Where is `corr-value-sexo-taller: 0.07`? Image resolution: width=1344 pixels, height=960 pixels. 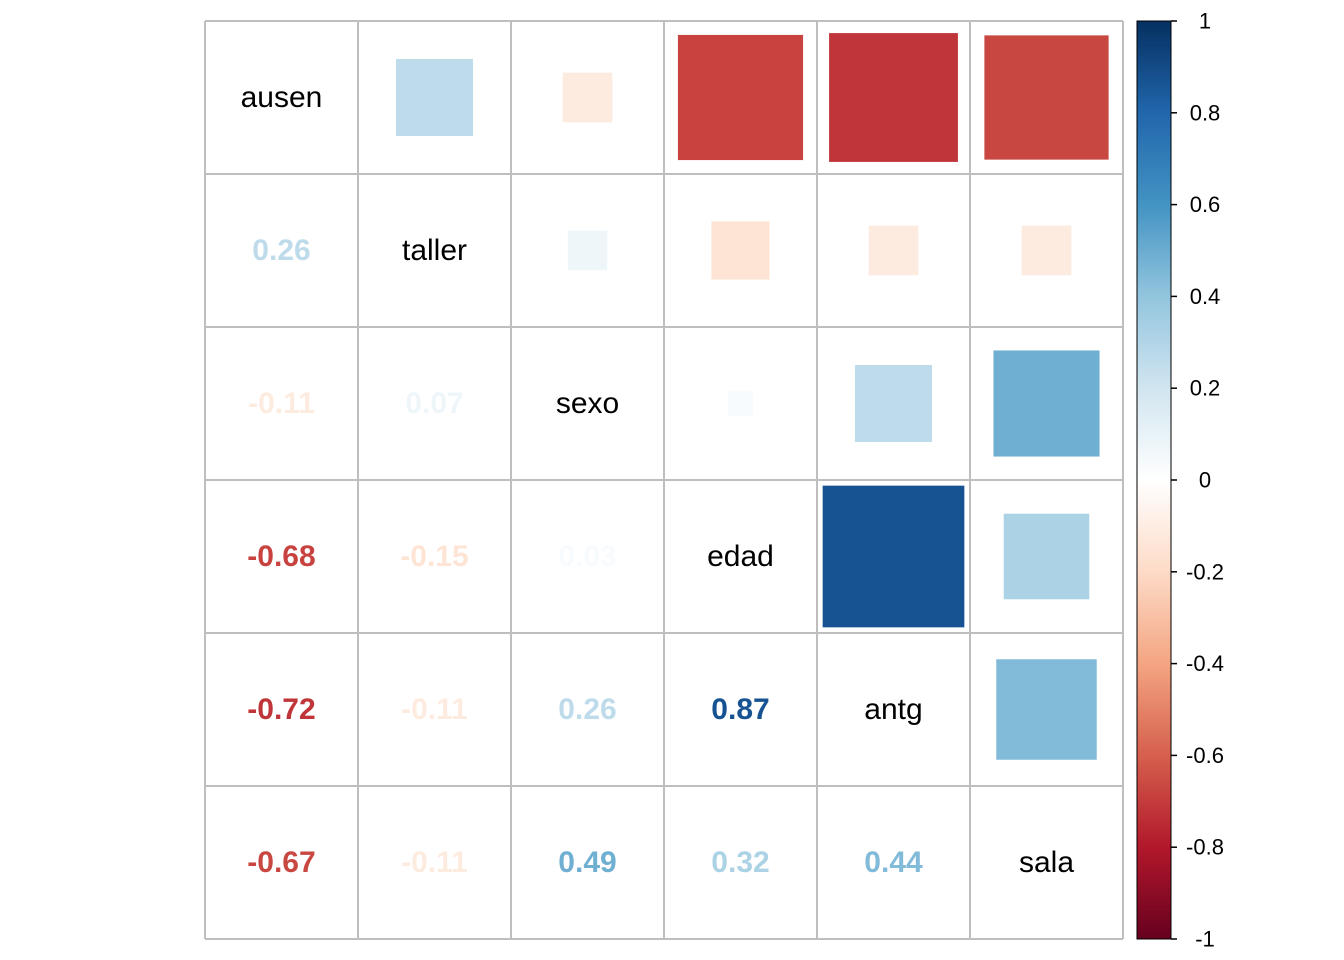
corr-value-sexo-taller: 0.07 is located at coordinates (434, 403).